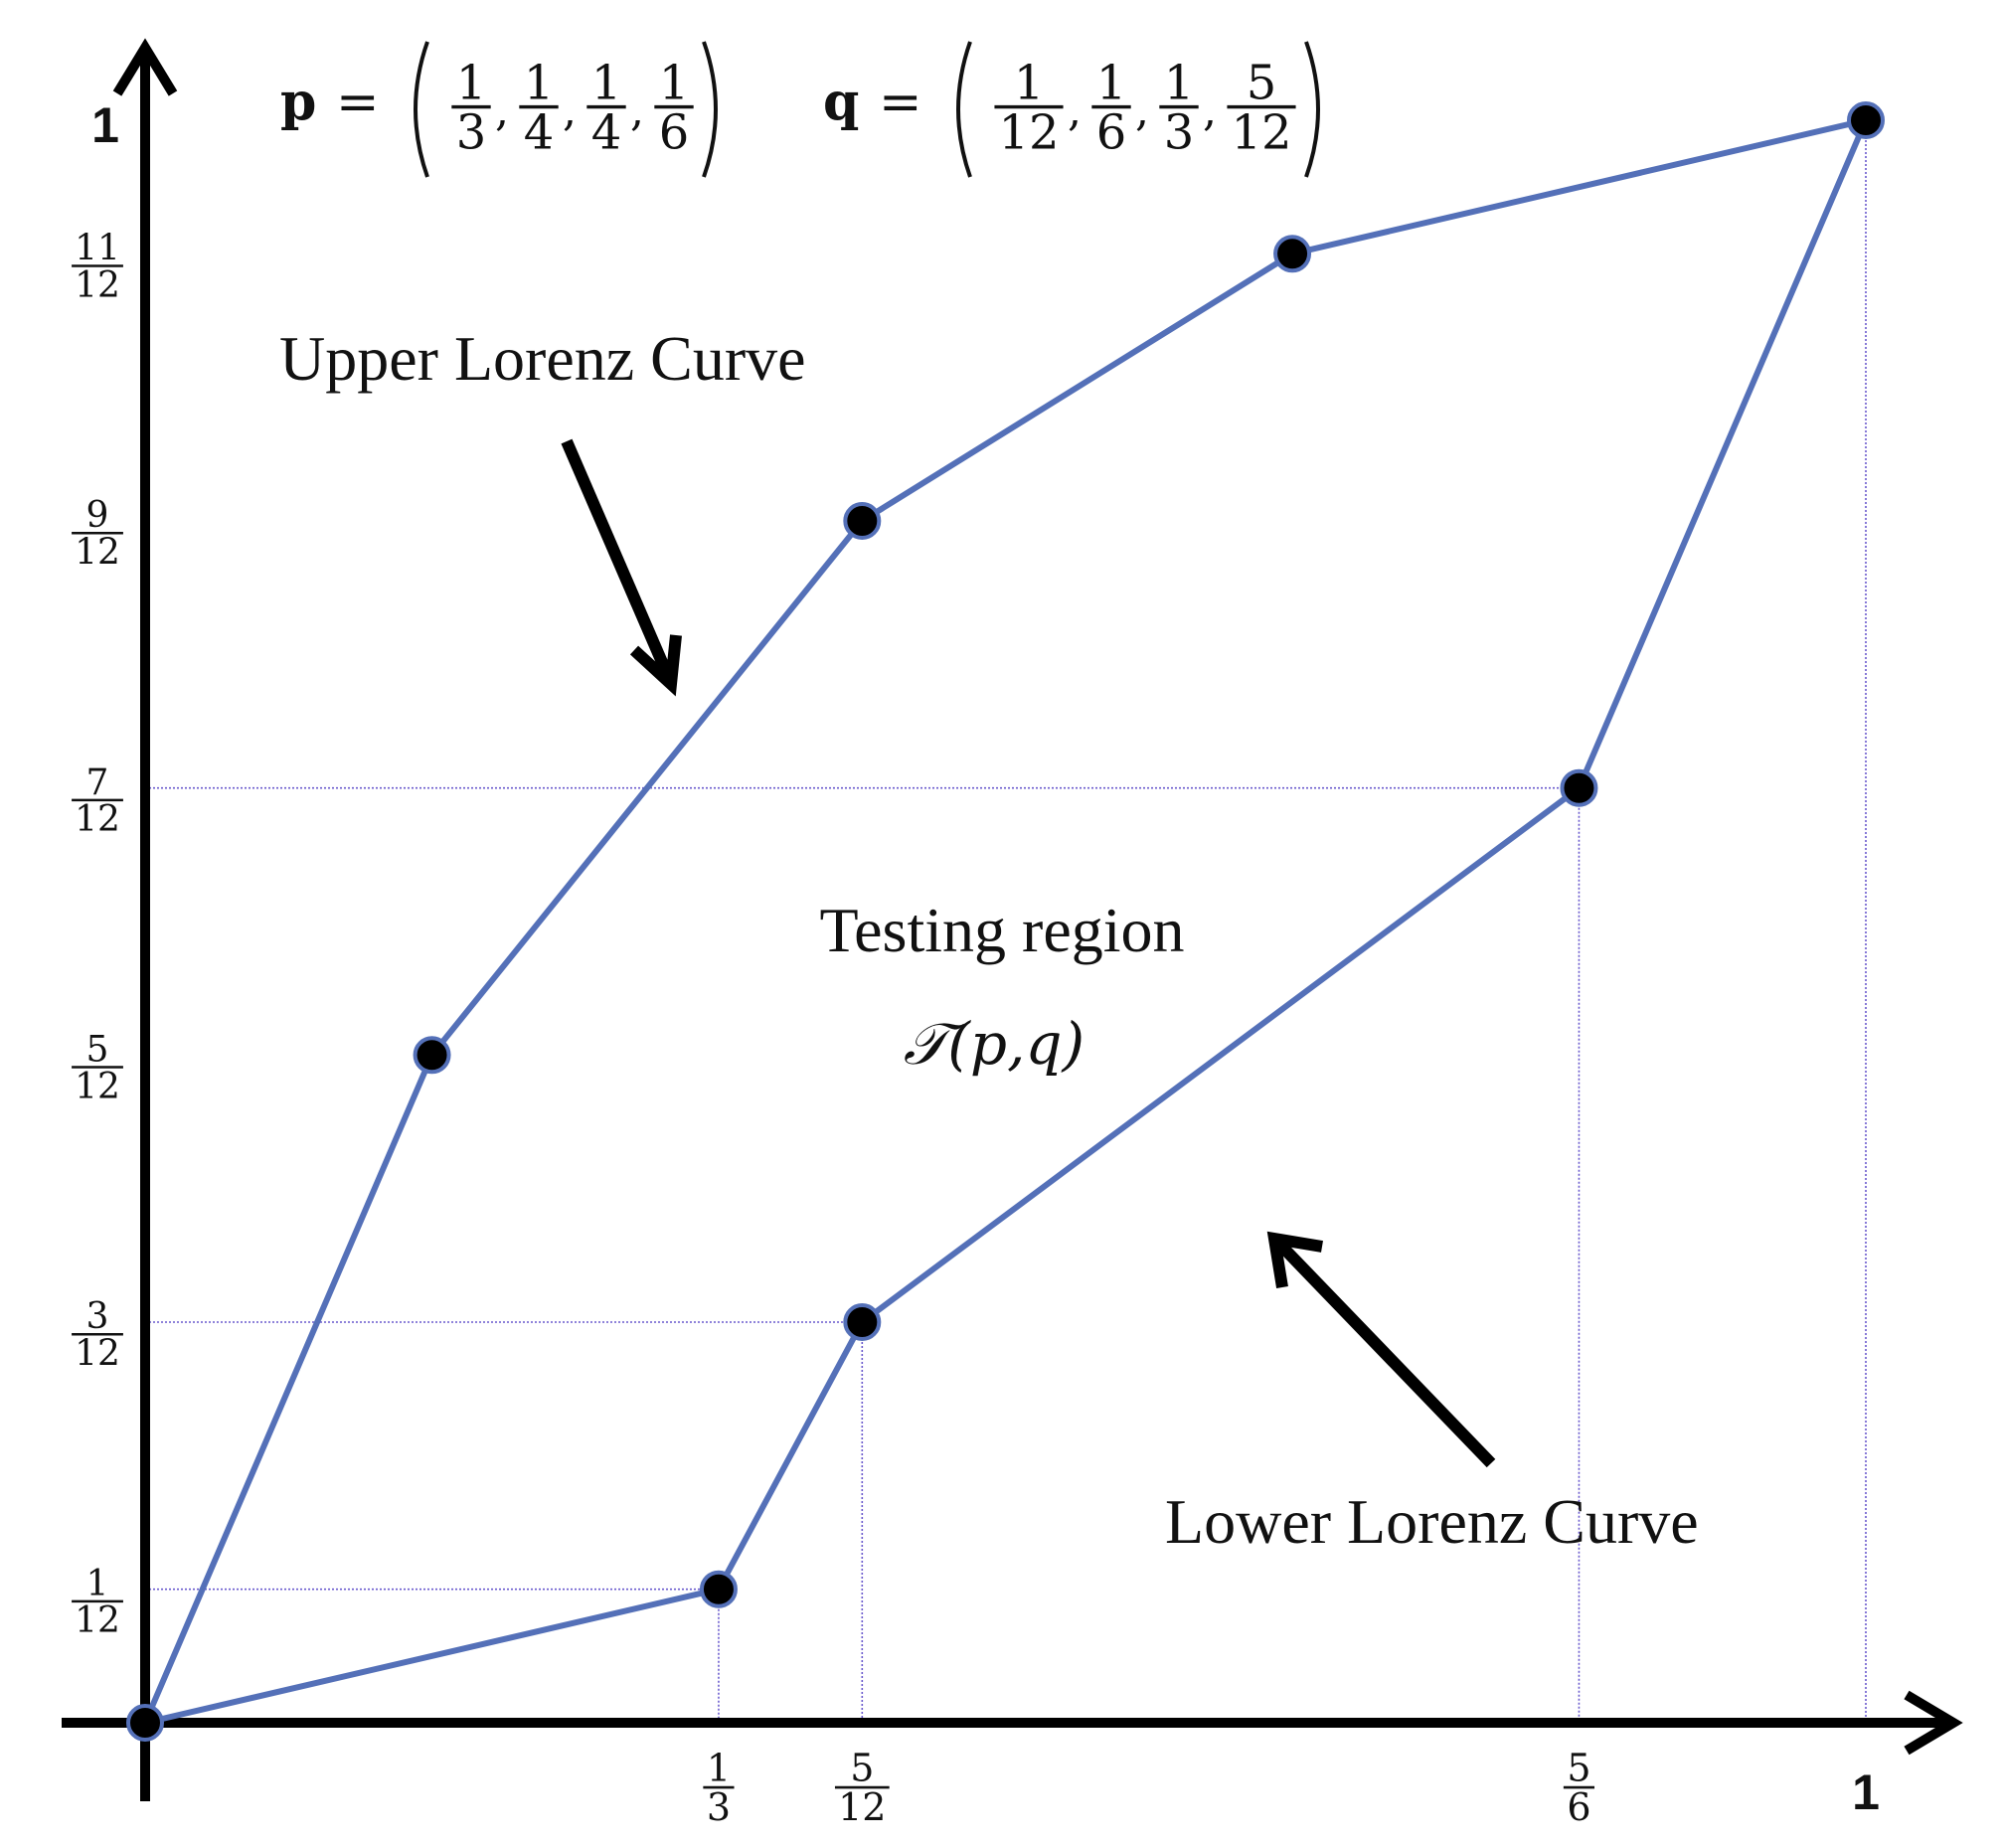 Image resolution: width=2004 pixels, height=1848 pixels. I want to click on p-vector-component-2-den: 4, so click(606, 132).